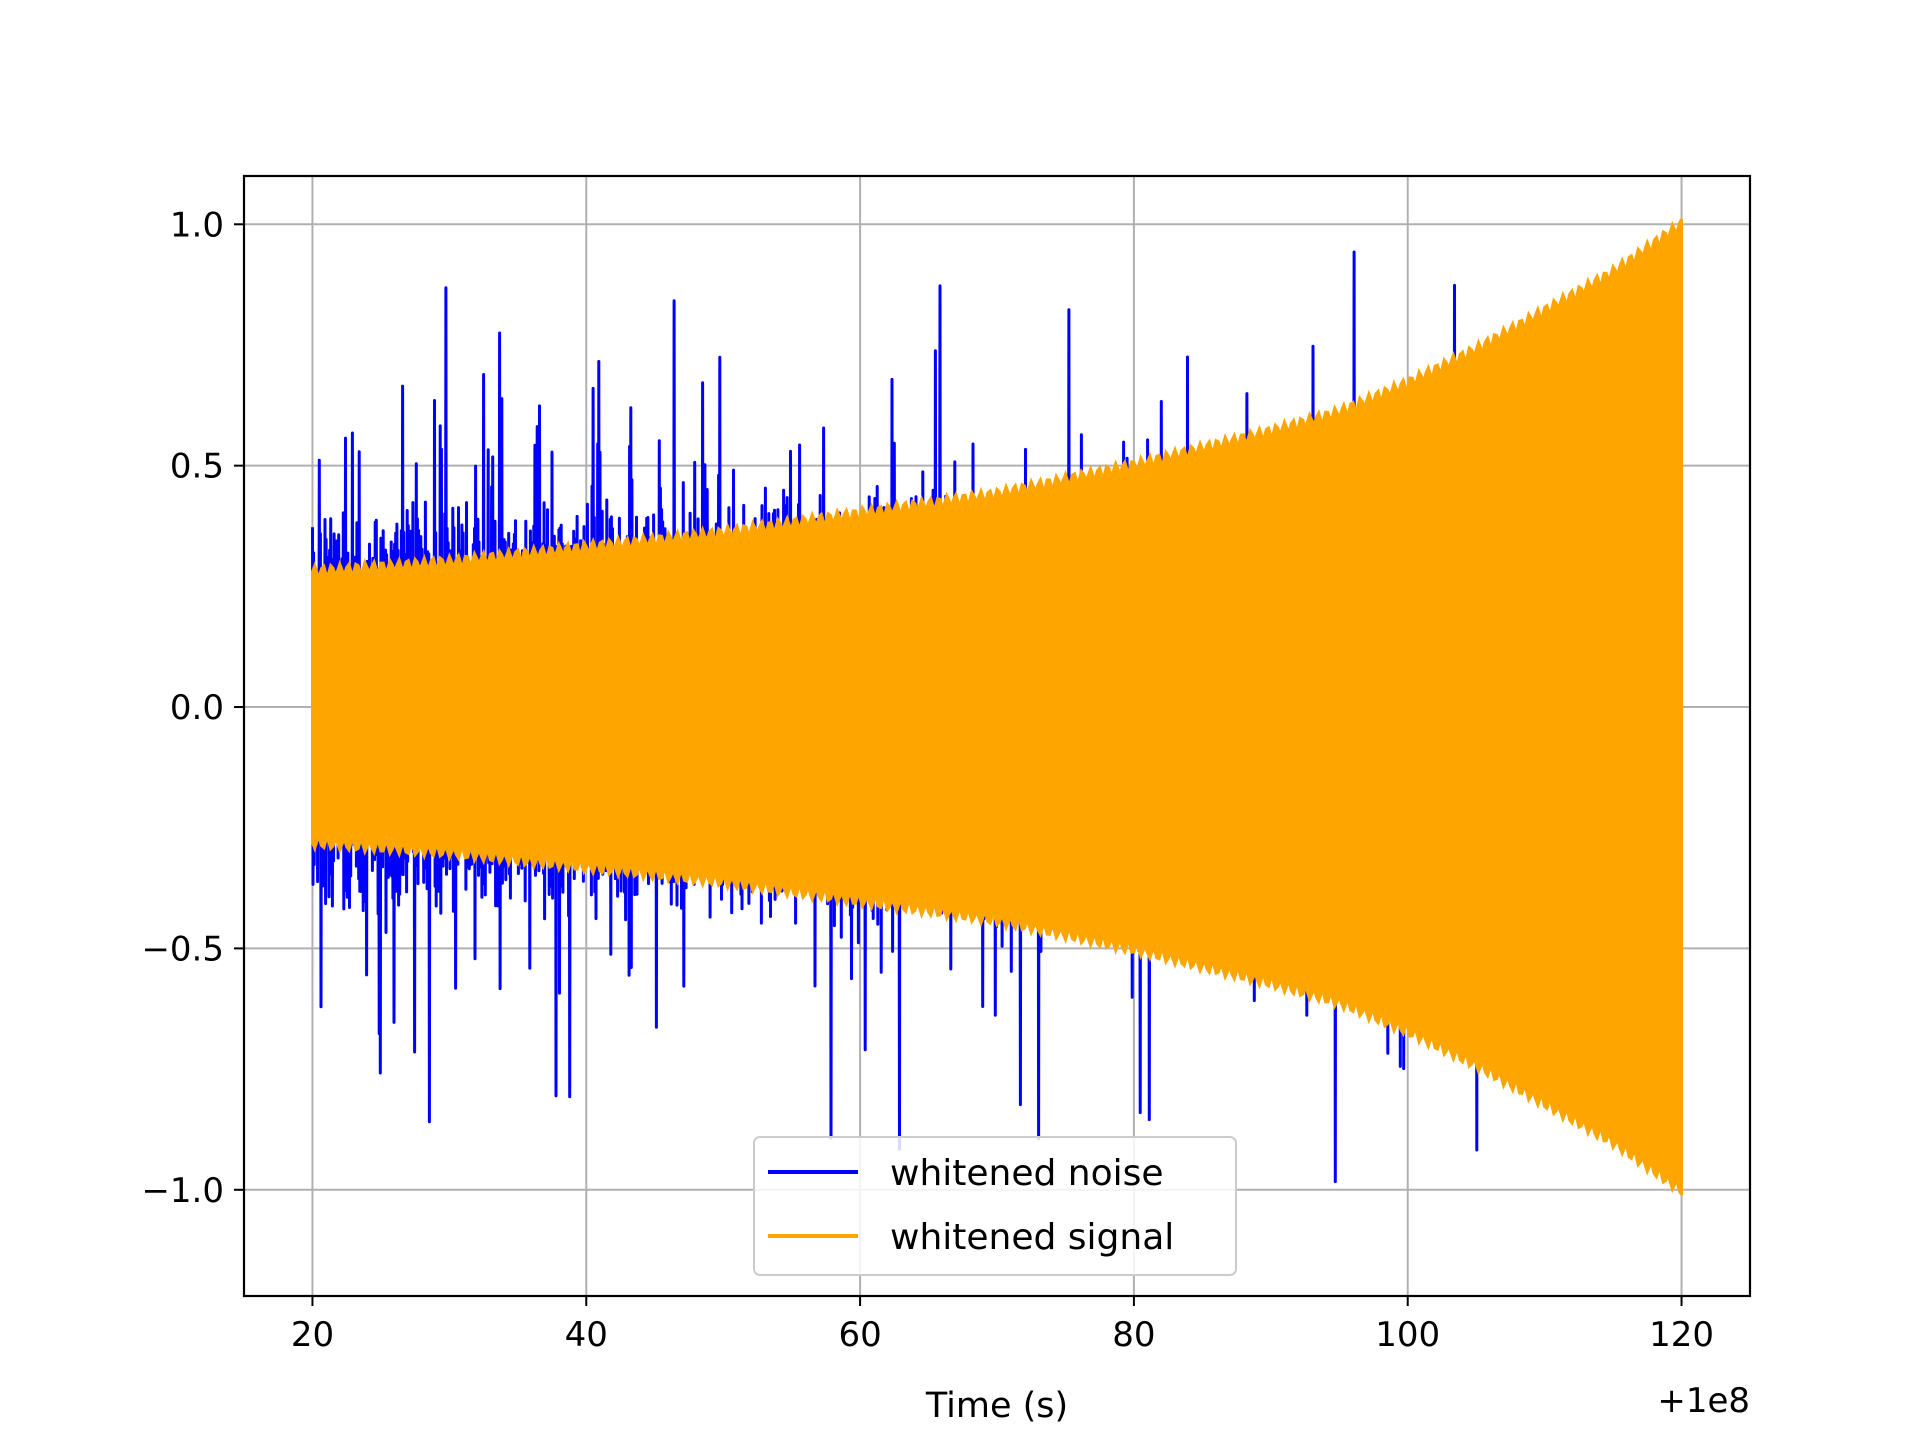  I want to click on legend-label-signal: whitened signal, so click(1032, 1237).